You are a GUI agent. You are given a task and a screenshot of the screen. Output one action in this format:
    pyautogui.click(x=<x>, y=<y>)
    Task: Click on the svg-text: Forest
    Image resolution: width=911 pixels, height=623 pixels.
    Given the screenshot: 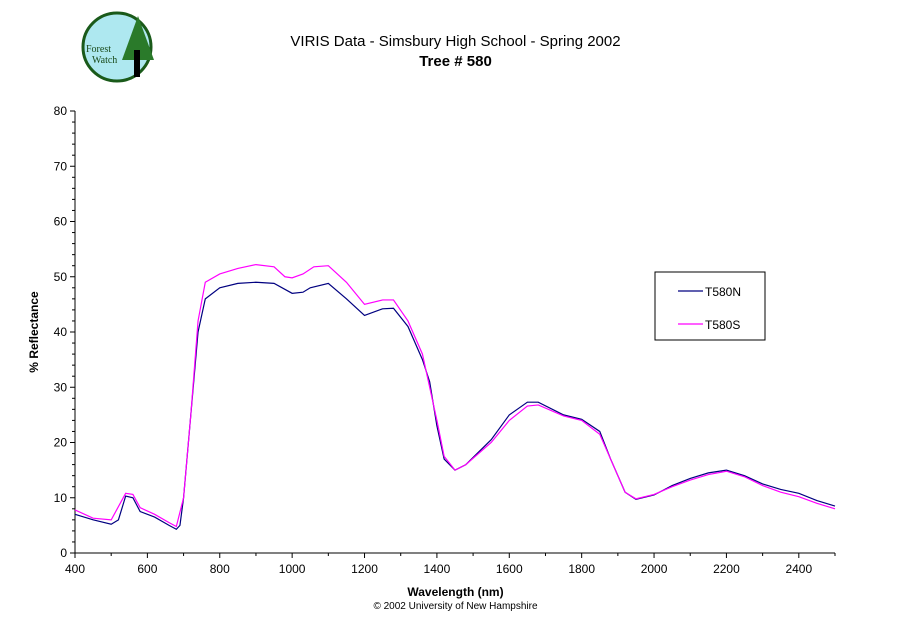 What is the action you would take?
    pyautogui.click(x=98, y=49)
    